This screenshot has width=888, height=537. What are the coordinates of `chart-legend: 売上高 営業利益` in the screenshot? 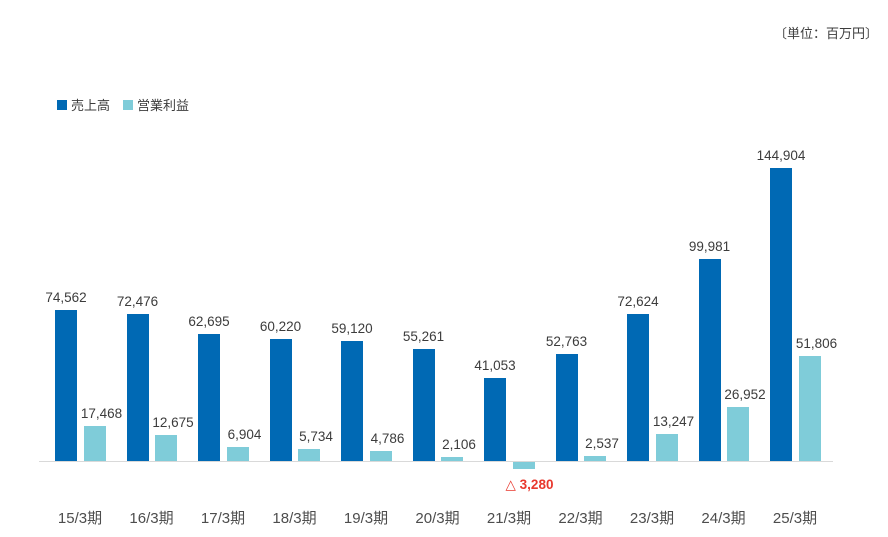 It's located at (123, 104).